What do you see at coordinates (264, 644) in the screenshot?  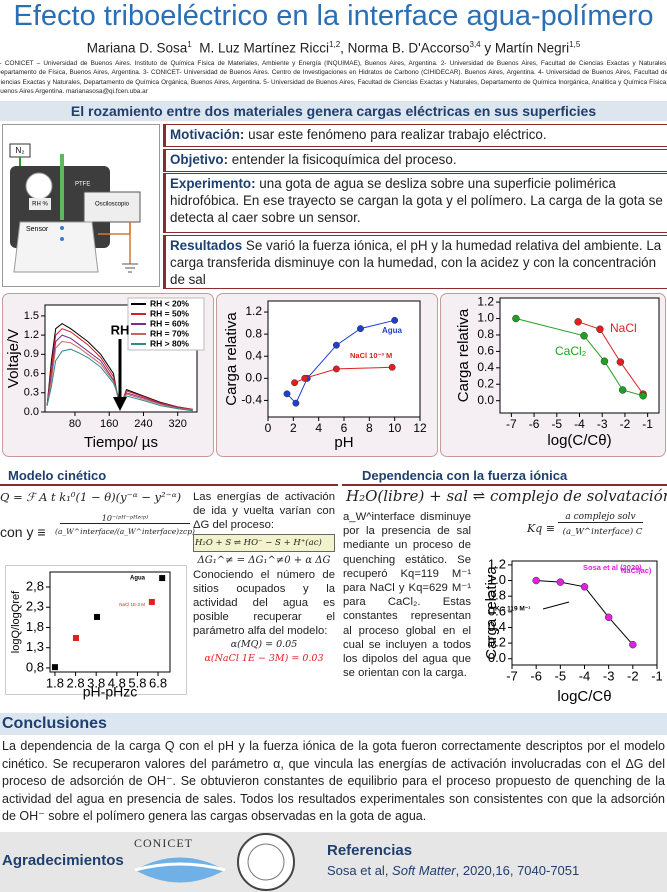 I see `alpha-value: α(MQ) = 0.05` at bounding box center [264, 644].